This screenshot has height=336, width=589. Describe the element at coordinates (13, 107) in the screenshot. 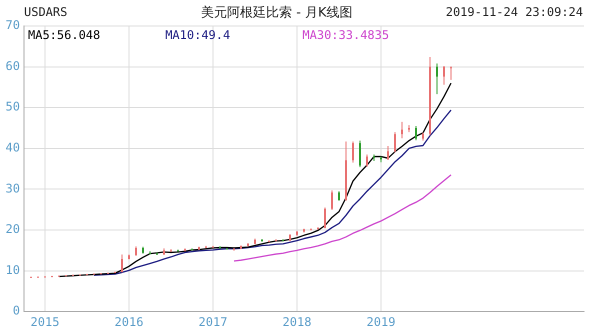

I see `y-tick-label: 50` at that location.